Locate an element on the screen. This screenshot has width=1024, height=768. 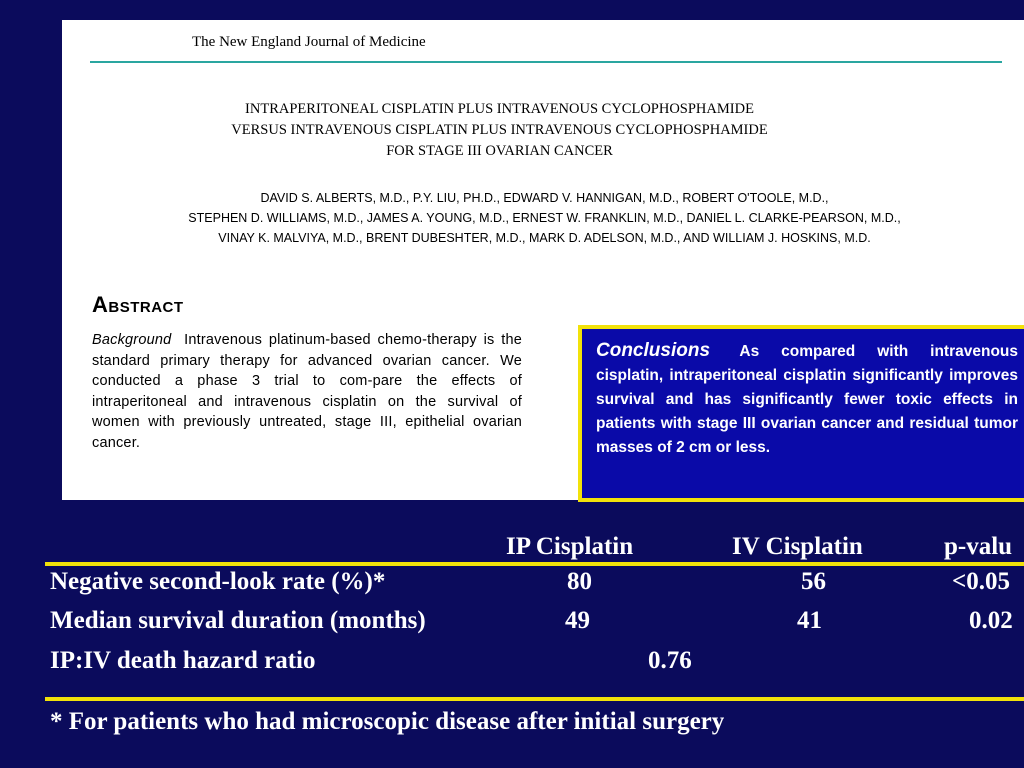
p-value: 0.02 is located at coordinates (991, 620).